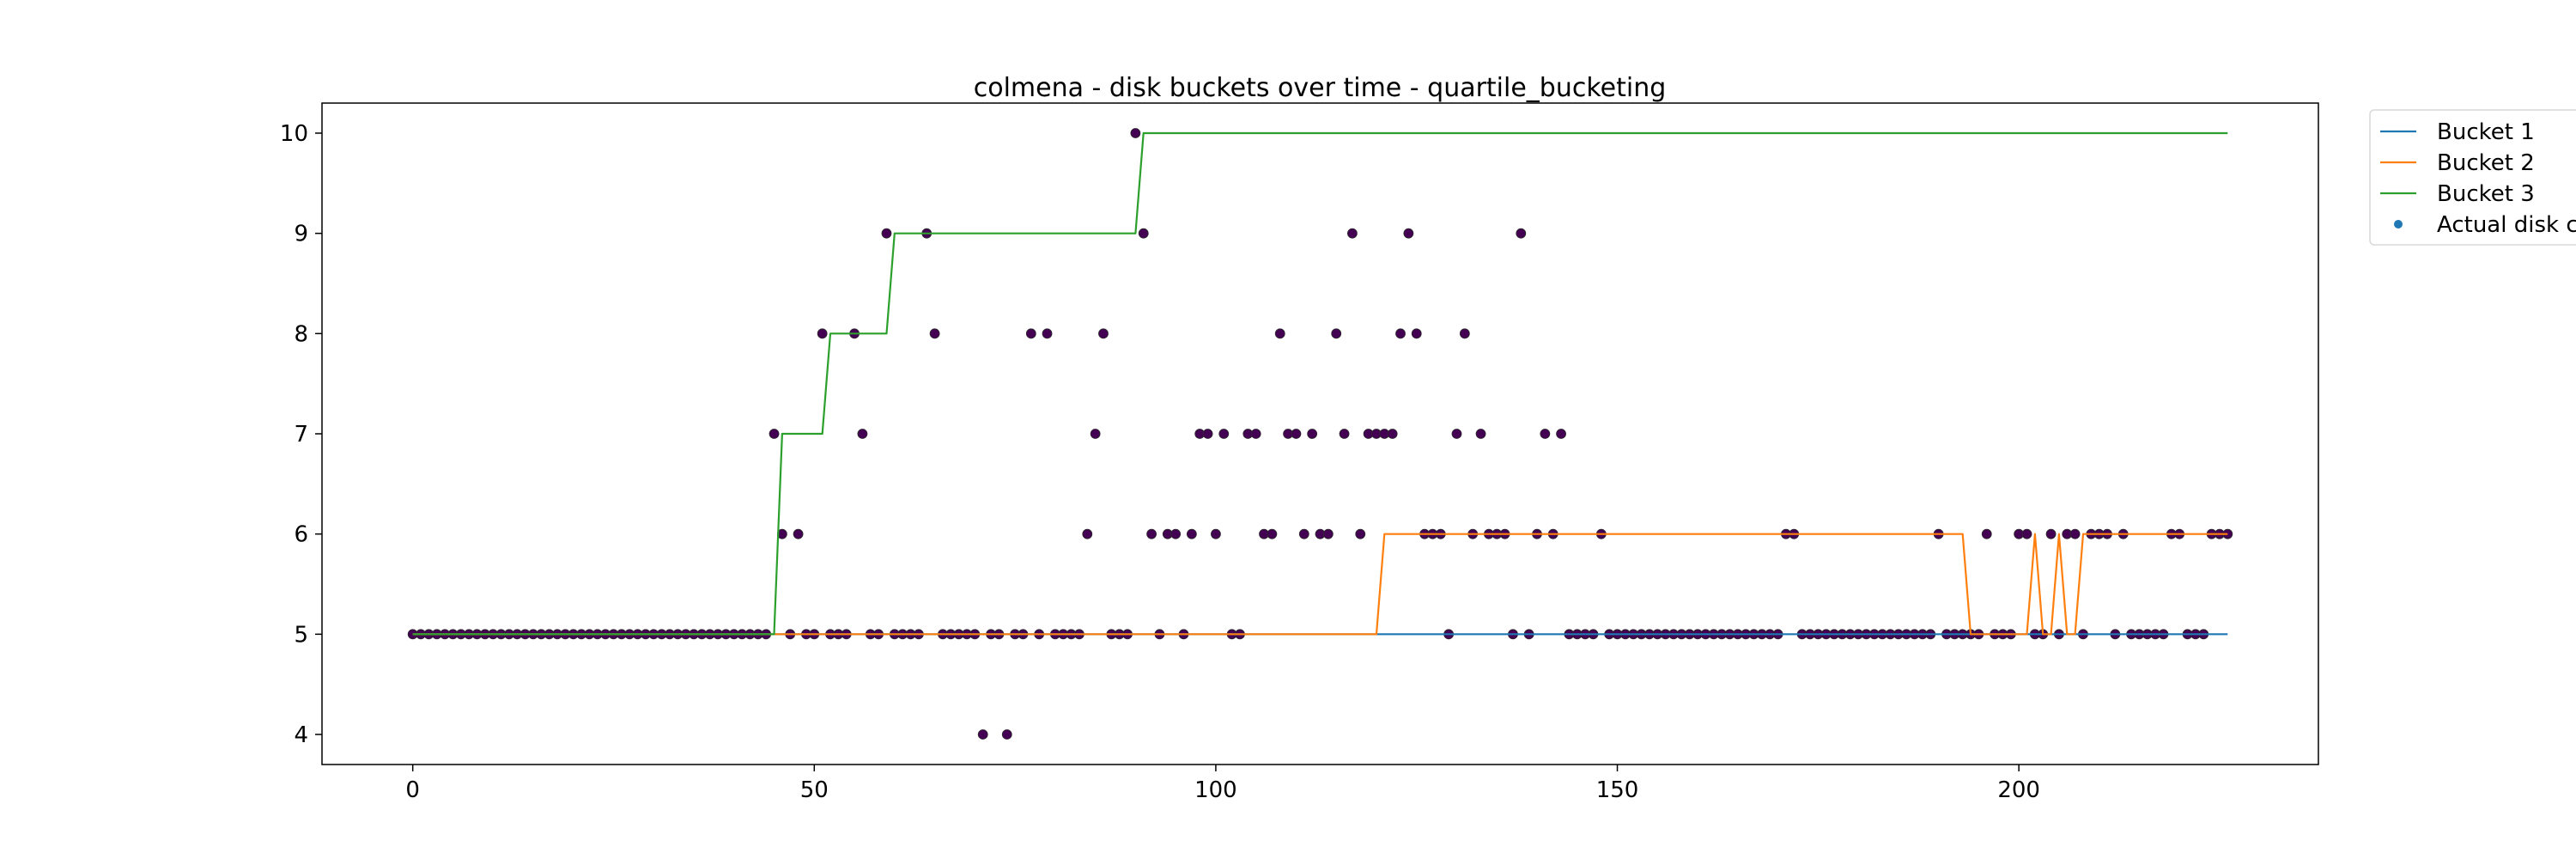 The image size is (2576, 859). I want to click on x-tick-label: 0, so click(412, 790).